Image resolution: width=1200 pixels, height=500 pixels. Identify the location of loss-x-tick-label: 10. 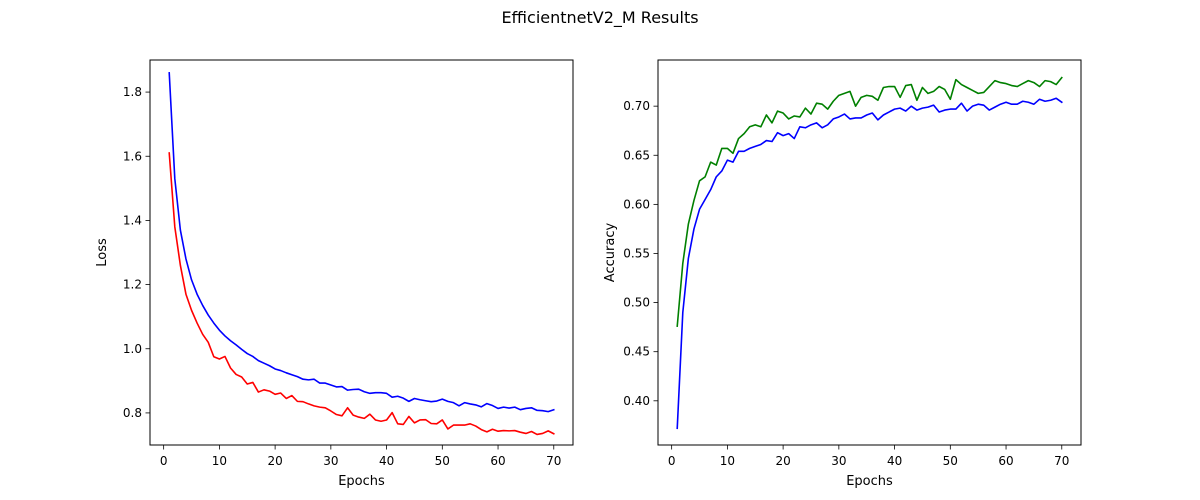
(219, 461).